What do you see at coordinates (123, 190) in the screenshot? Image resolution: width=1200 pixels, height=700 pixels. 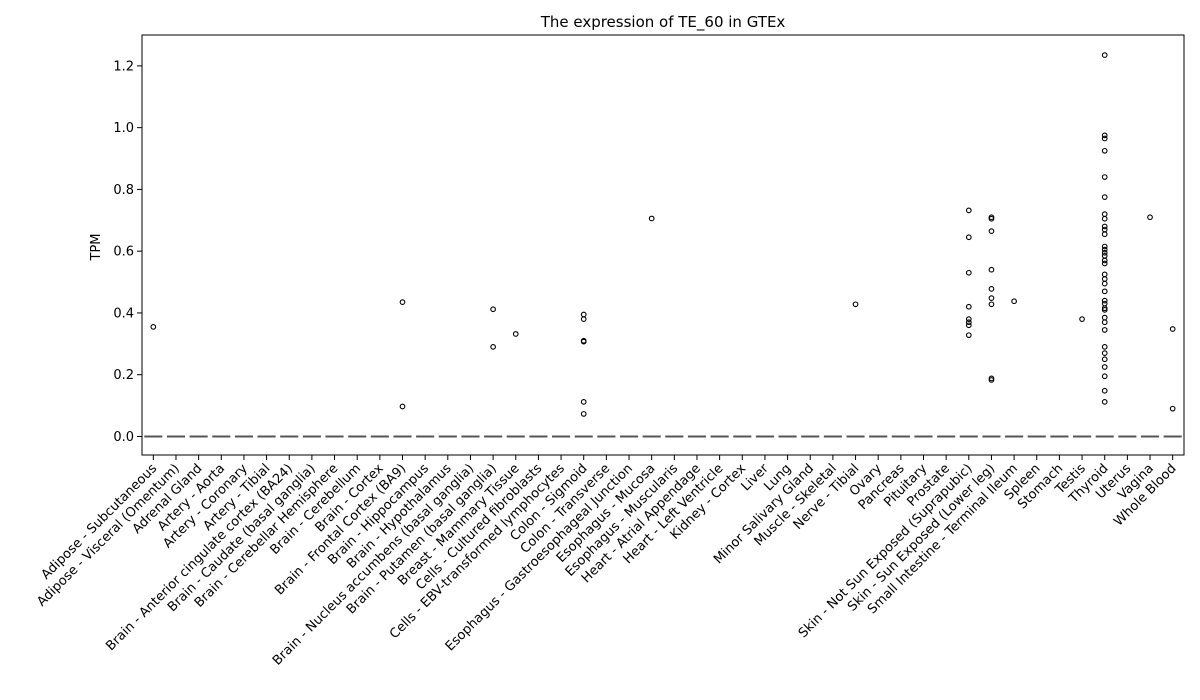 I see `y-tick-label: 0.8` at bounding box center [123, 190].